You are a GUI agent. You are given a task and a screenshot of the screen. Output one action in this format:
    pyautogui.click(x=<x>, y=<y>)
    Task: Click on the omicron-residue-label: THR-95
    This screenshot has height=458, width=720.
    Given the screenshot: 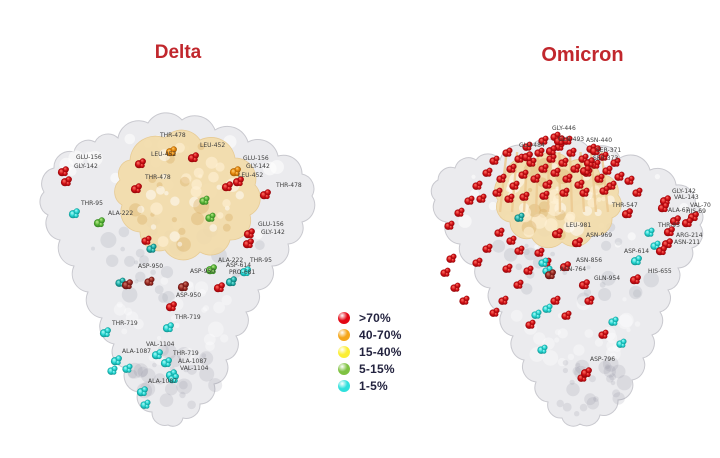 What is the action you would take?
    pyautogui.click(x=668, y=225)
    